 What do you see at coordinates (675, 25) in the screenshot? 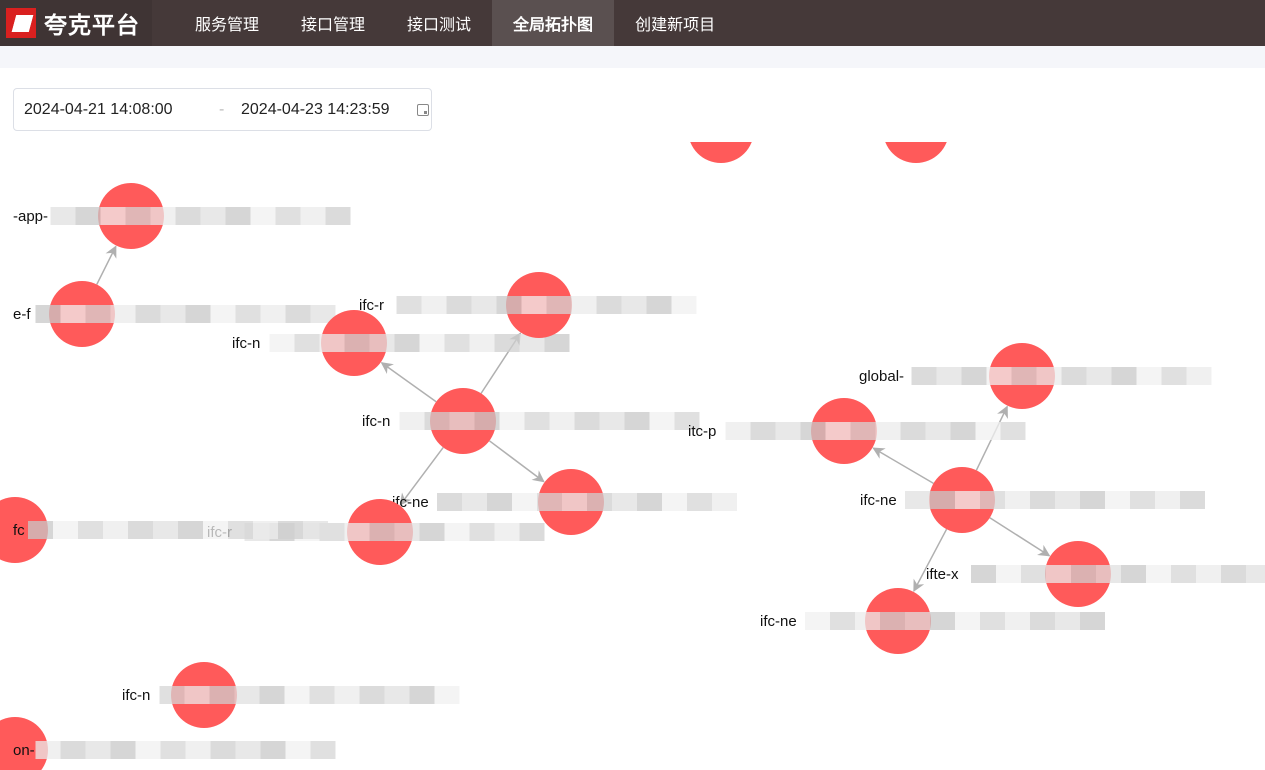
I see `nav-item-create-project: 创建新项目` at bounding box center [675, 25].